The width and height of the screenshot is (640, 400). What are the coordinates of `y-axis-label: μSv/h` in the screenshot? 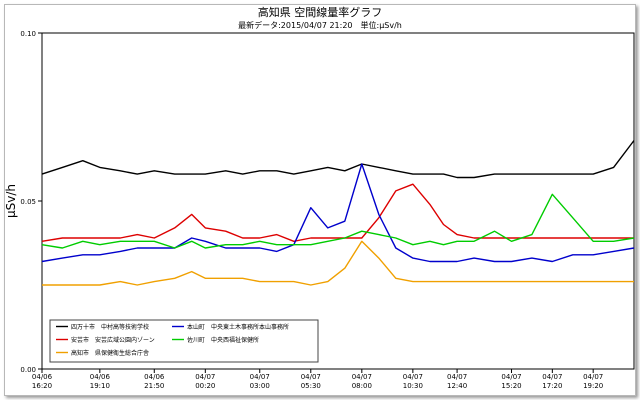 It's located at (11, 201).